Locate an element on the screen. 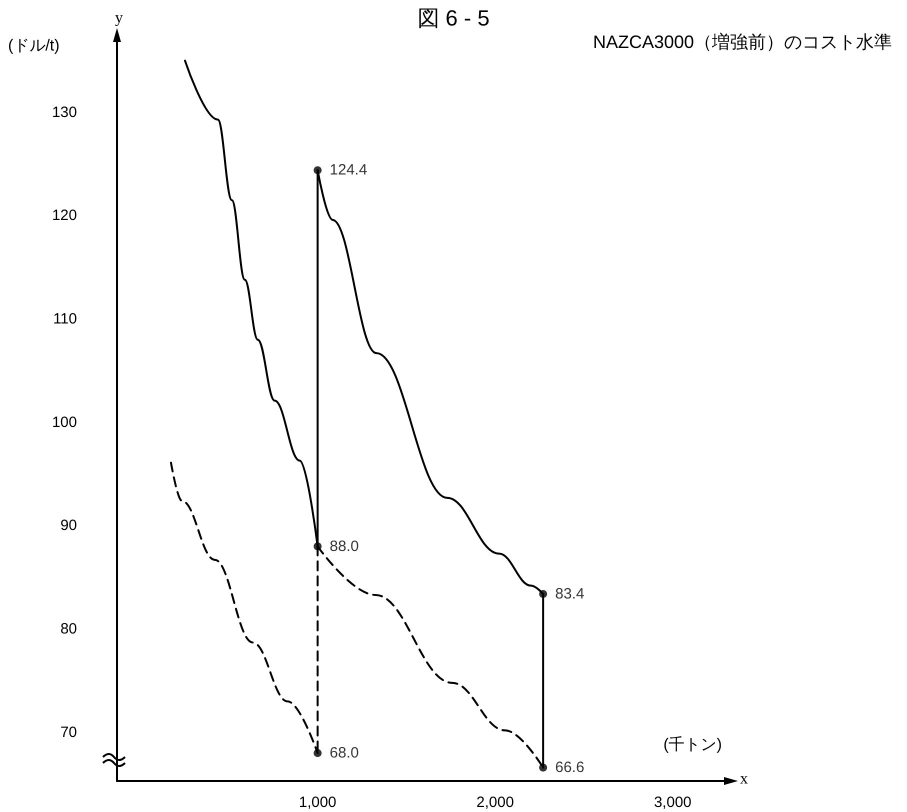  chart-title: 図 6 - 5 is located at coordinates (453, 18).